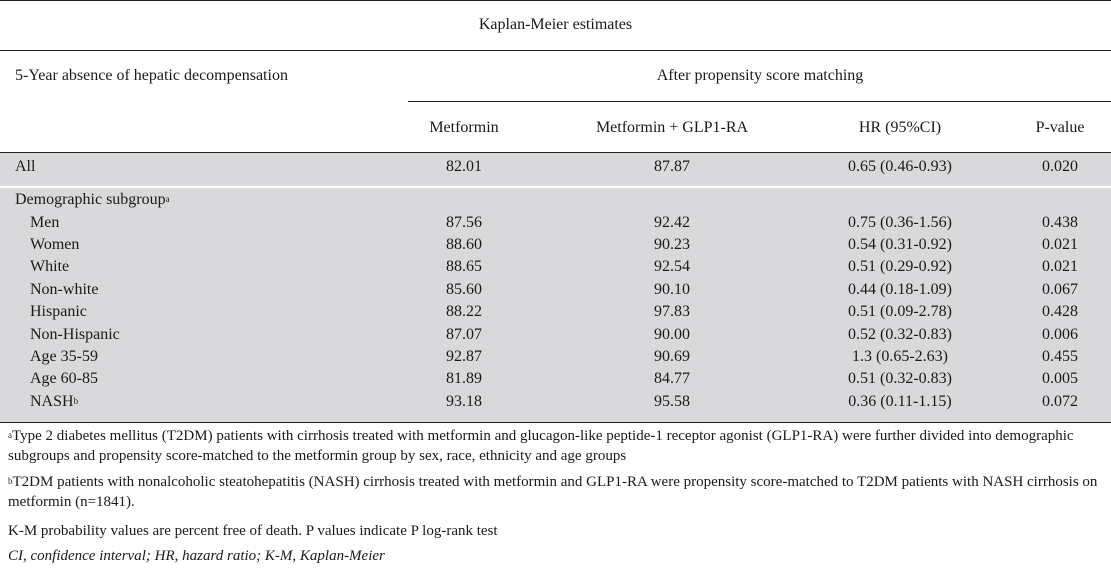  Describe the element at coordinates (555, 223) in the screenshot. I see `table-row: Men 87.56 92.42 0.75 (0.36-1.56) 0.438` at that location.